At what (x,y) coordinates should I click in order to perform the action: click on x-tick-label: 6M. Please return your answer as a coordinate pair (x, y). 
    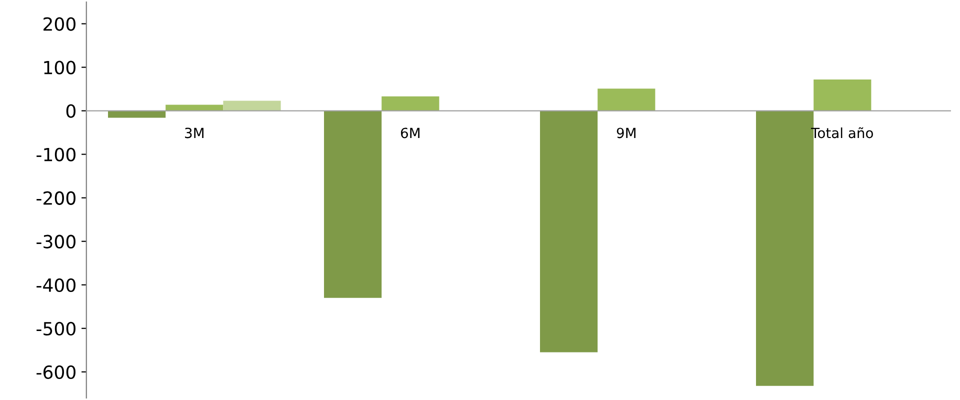
    Looking at the image, I should click on (410, 133).